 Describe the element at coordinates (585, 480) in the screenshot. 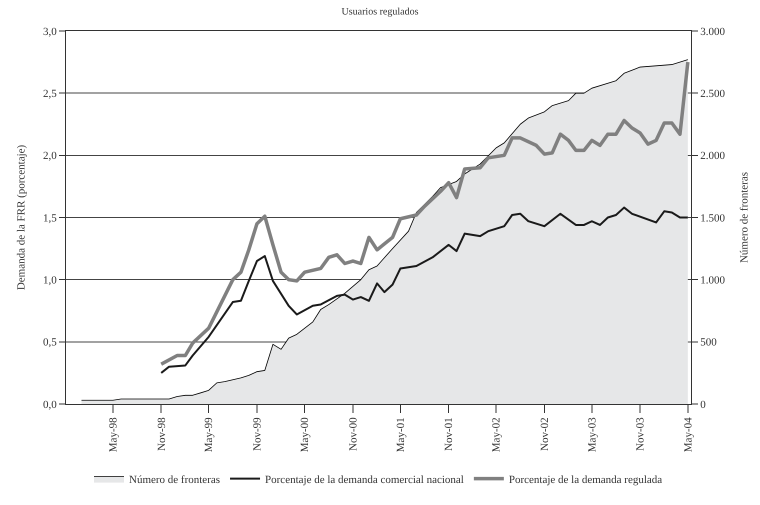

I see `legend-label: Porcentaje de la demanda regulada` at that location.